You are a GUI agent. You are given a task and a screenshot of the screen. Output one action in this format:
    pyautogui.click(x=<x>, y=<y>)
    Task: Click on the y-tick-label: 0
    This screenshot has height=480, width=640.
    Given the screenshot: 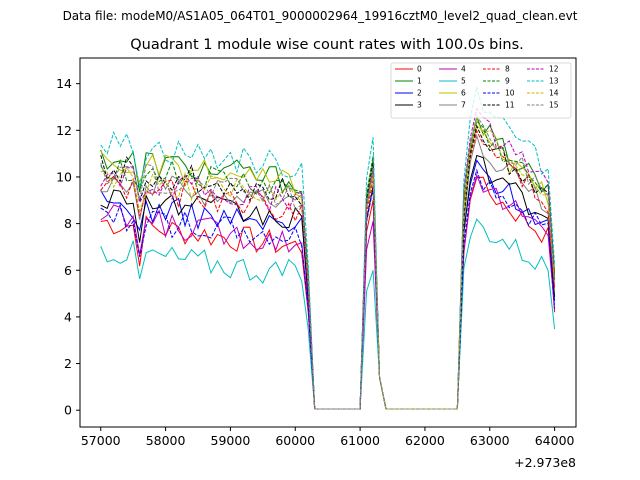 What is the action you would take?
    pyautogui.click(x=68, y=410)
    